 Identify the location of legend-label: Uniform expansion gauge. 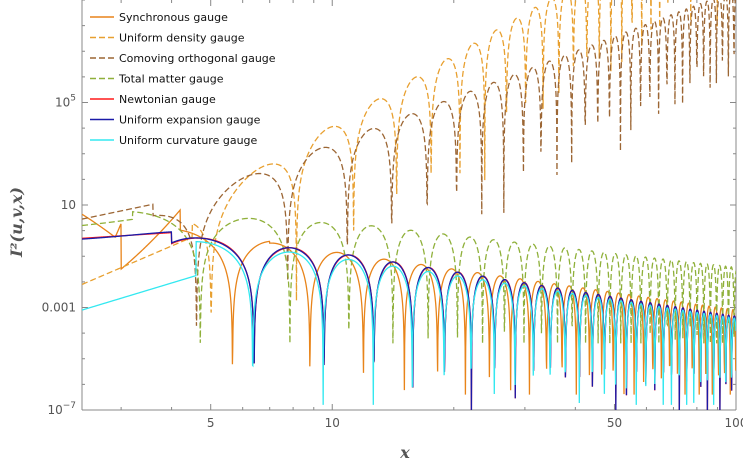
(190, 120).